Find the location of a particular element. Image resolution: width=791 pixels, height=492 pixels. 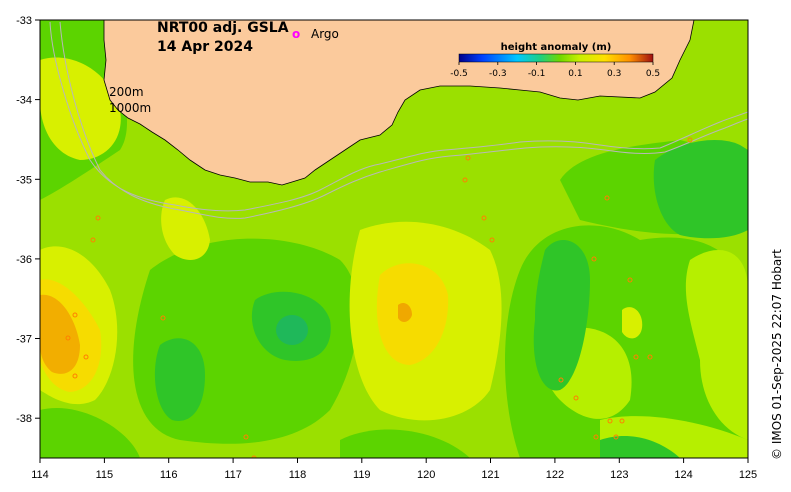

colorbar-tick-label: 0.1 is located at coordinates (575, 74).